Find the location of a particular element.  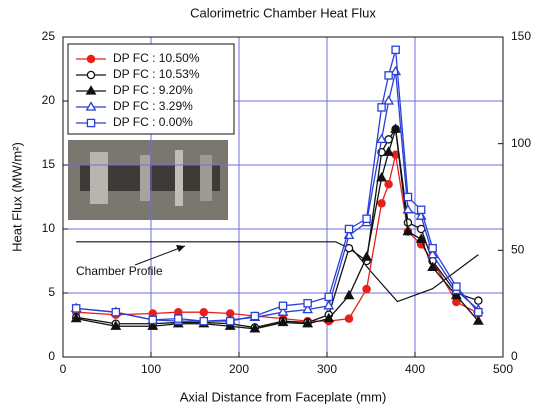

y2-tick-label: 50 is located at coordinates (518, 250).